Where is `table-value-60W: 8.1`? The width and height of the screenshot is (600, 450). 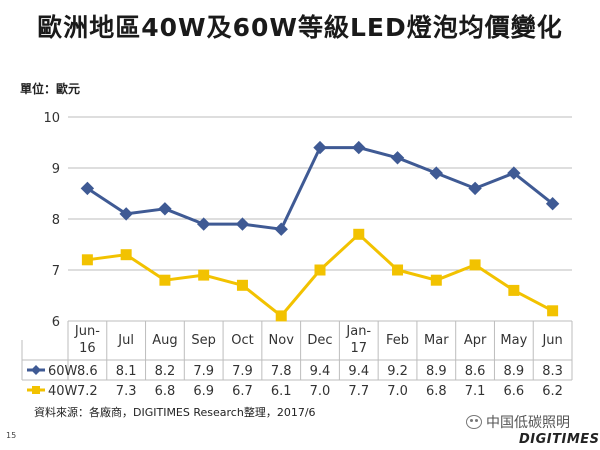 table-value-60W: 8.1 is located at coordinates (126, 371).